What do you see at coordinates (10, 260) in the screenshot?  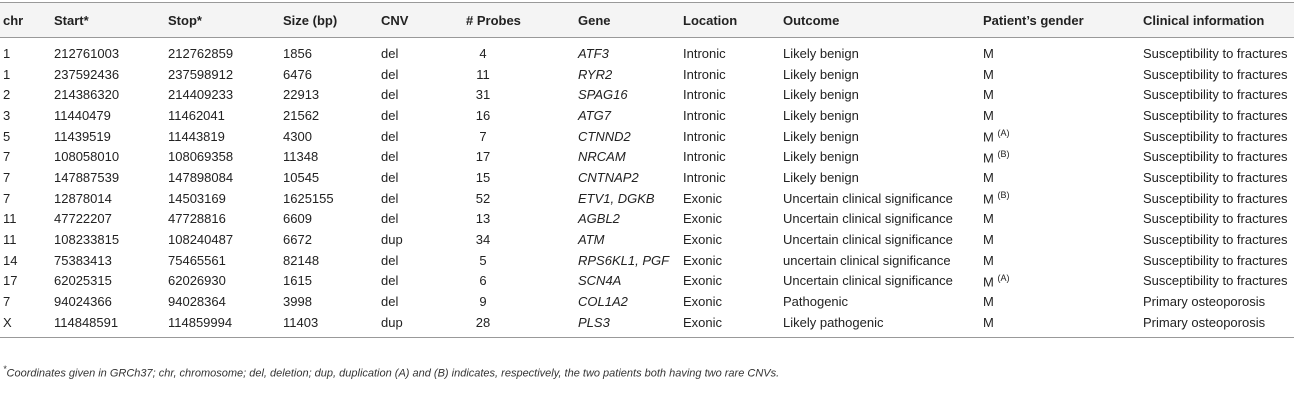 I see `cell-chr: 14` at bounding box center [10, 260].